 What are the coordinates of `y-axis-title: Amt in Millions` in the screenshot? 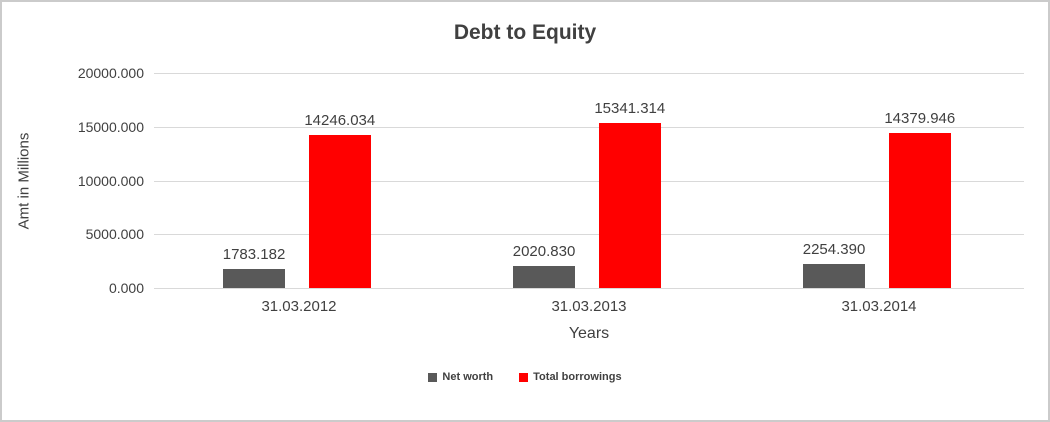 It's located at (24, 180).